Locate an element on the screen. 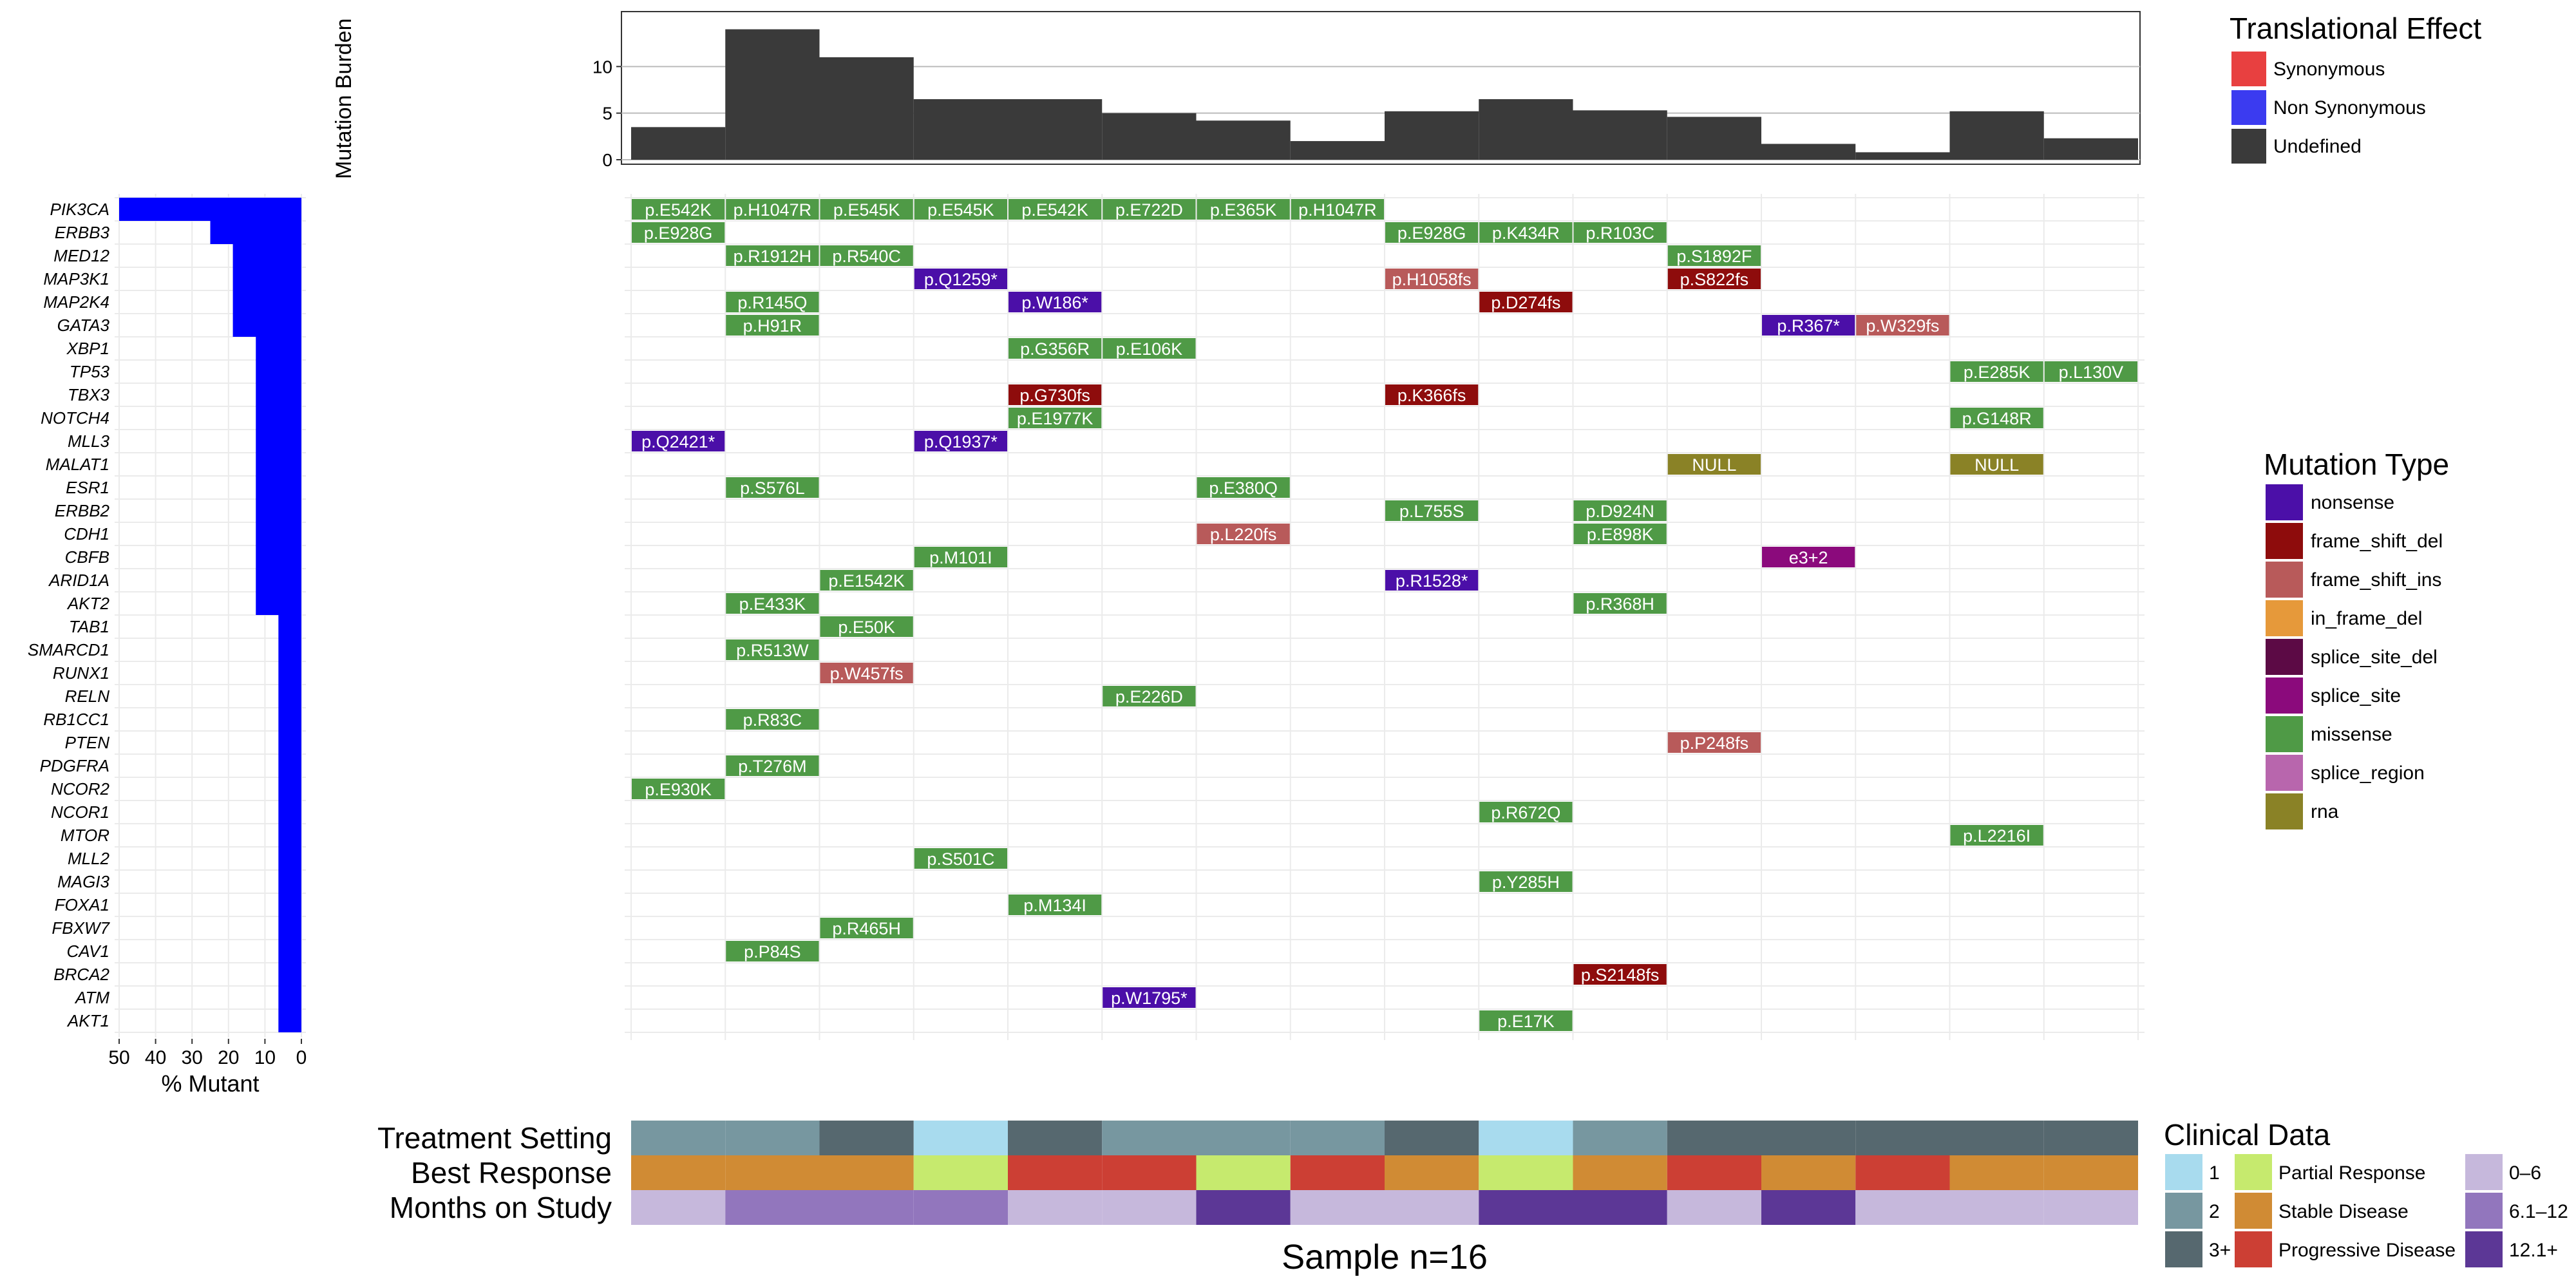  mutation-label: p.R1912H is located at coordinates (773, 256).